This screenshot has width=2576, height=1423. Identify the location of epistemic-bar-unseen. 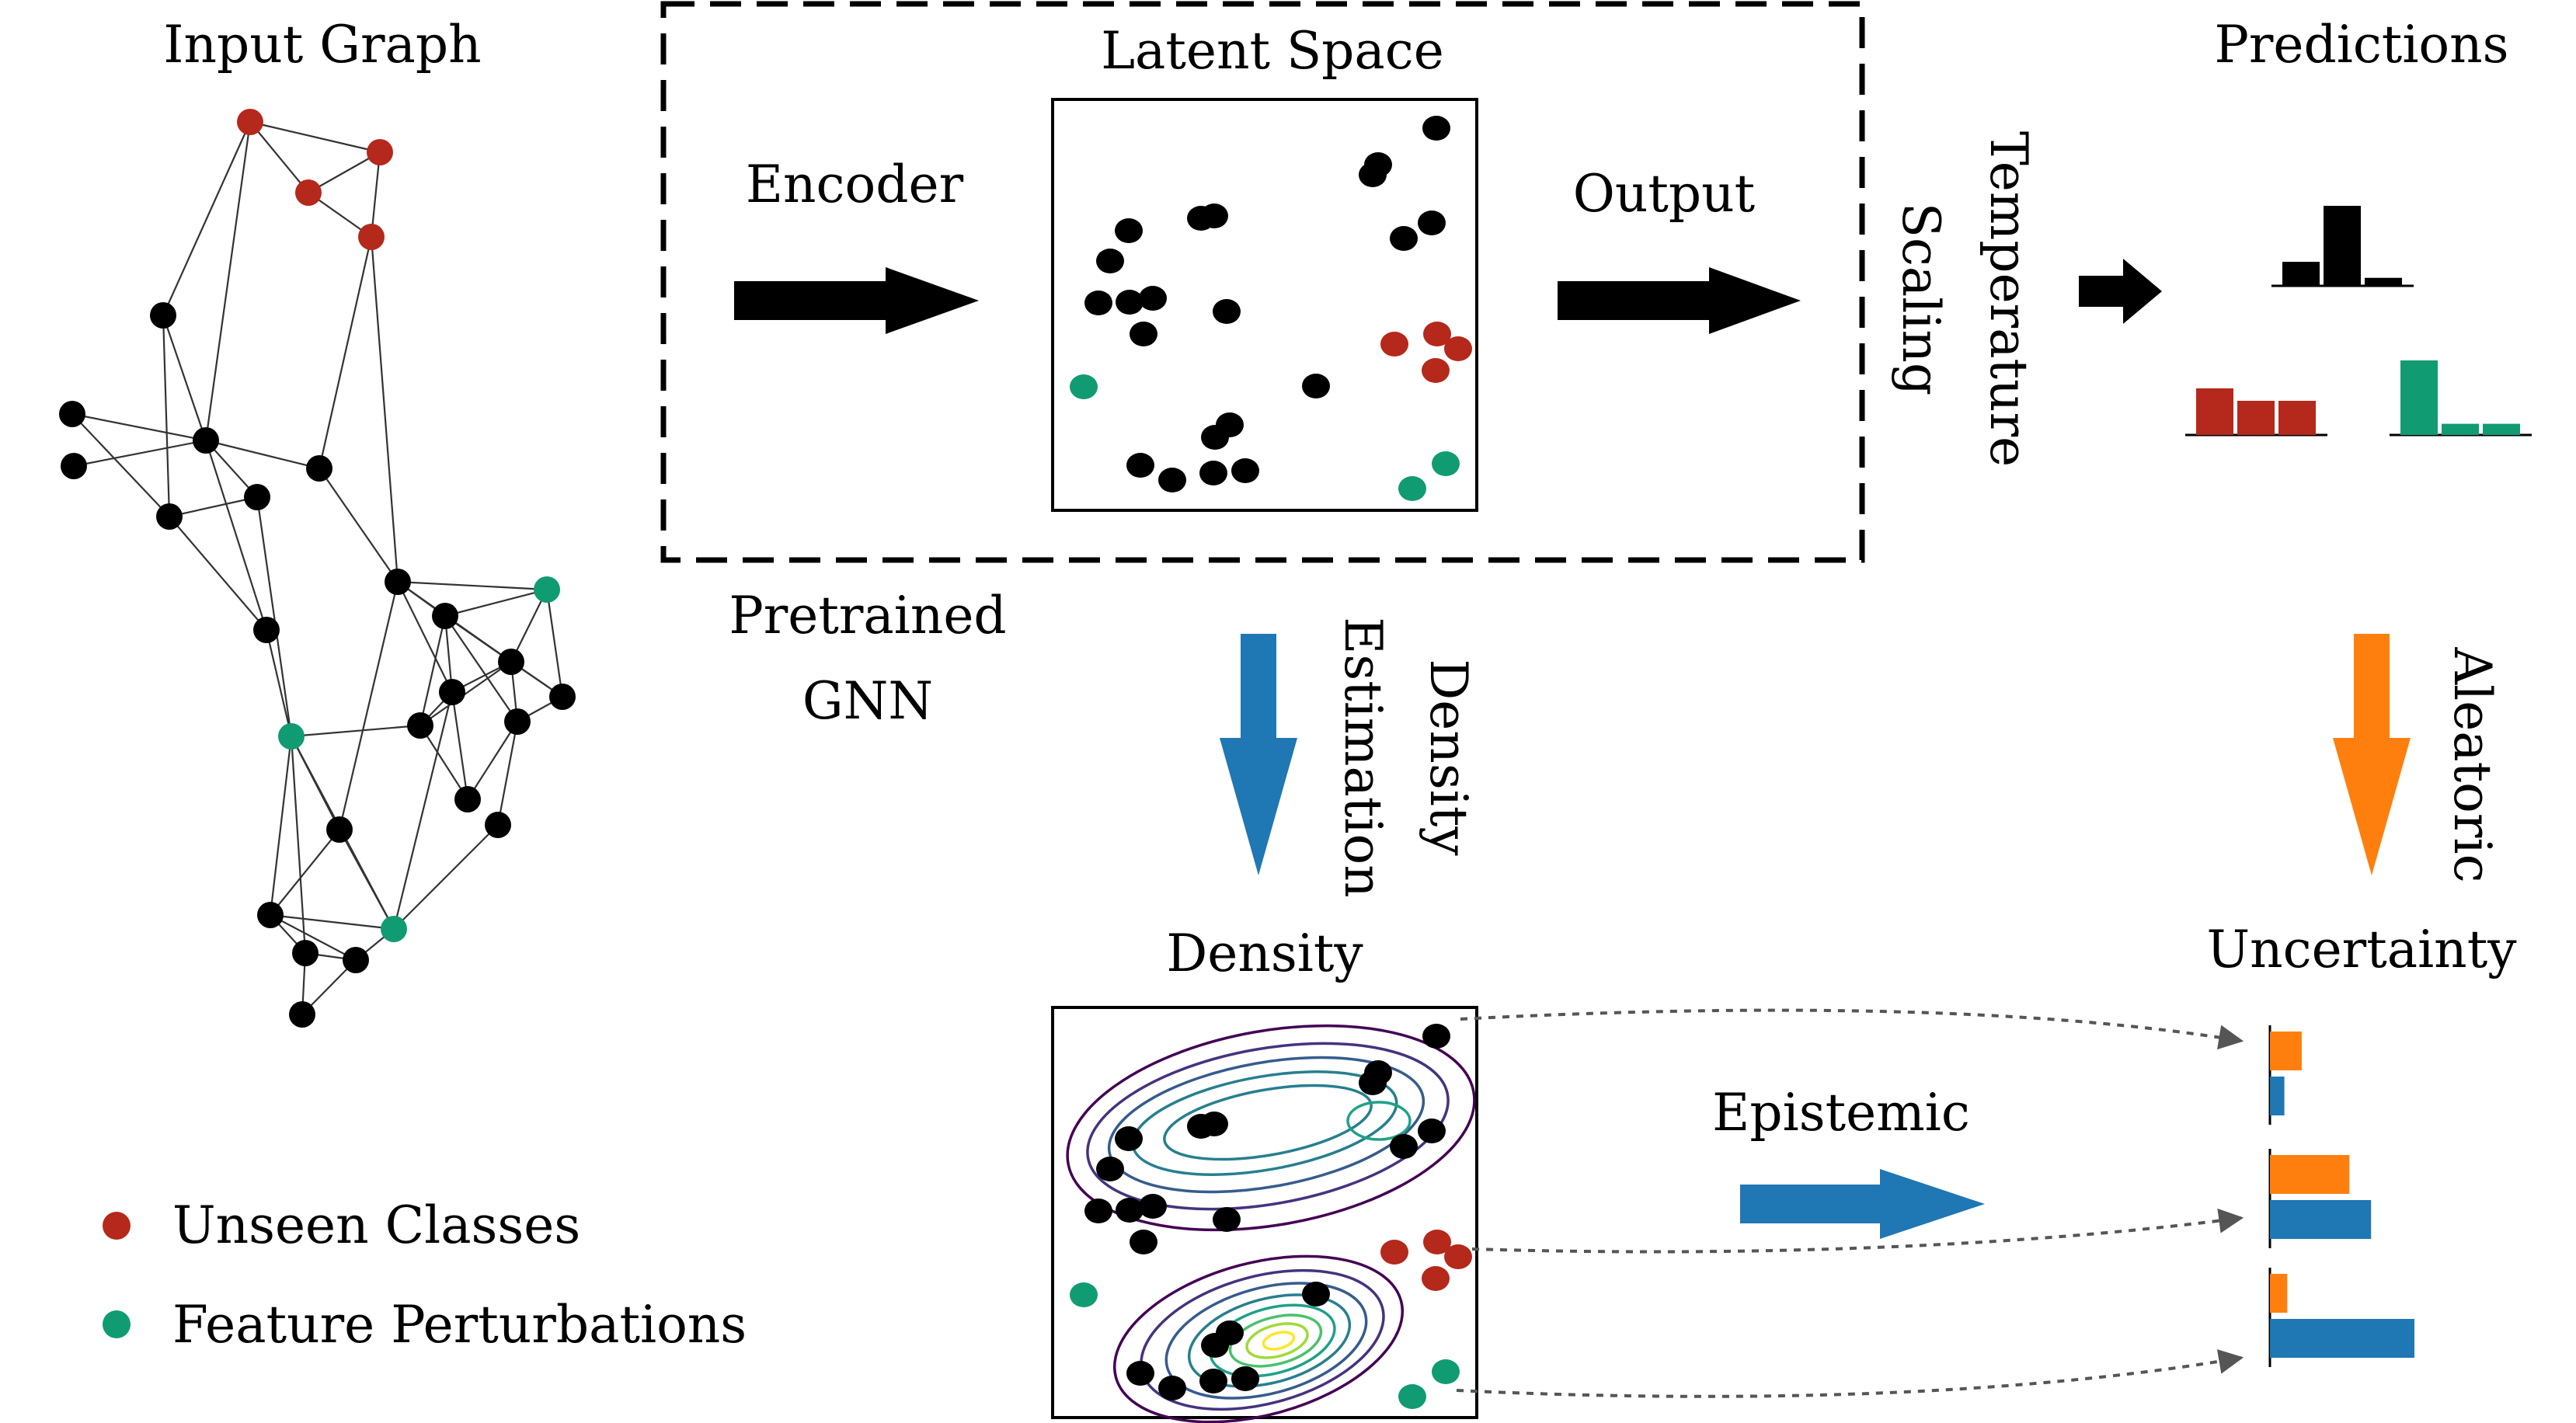
(2321, 1219).